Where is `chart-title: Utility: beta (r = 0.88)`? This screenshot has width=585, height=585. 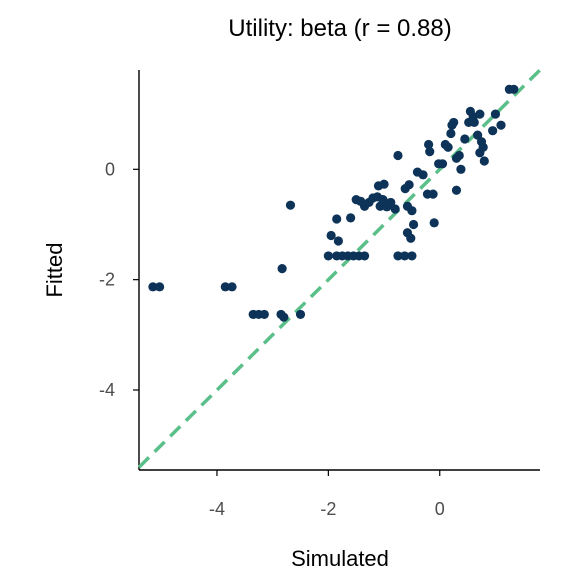
chart-title: Utility: beta (r = 0.88) is located at coordinates (339, 28).